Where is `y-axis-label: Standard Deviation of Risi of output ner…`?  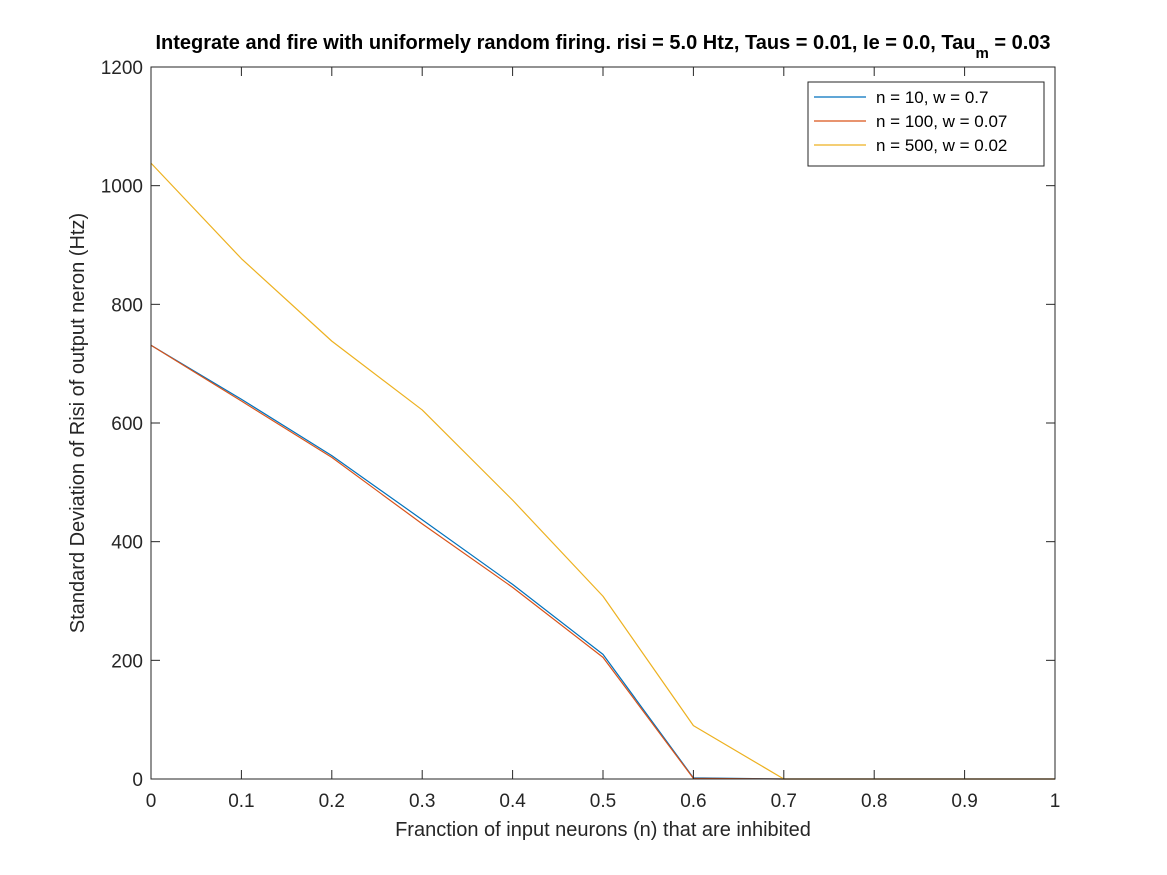 y-axis-label: Standard Deviation of Risi of output ner… is located at coordinates (78, 423).